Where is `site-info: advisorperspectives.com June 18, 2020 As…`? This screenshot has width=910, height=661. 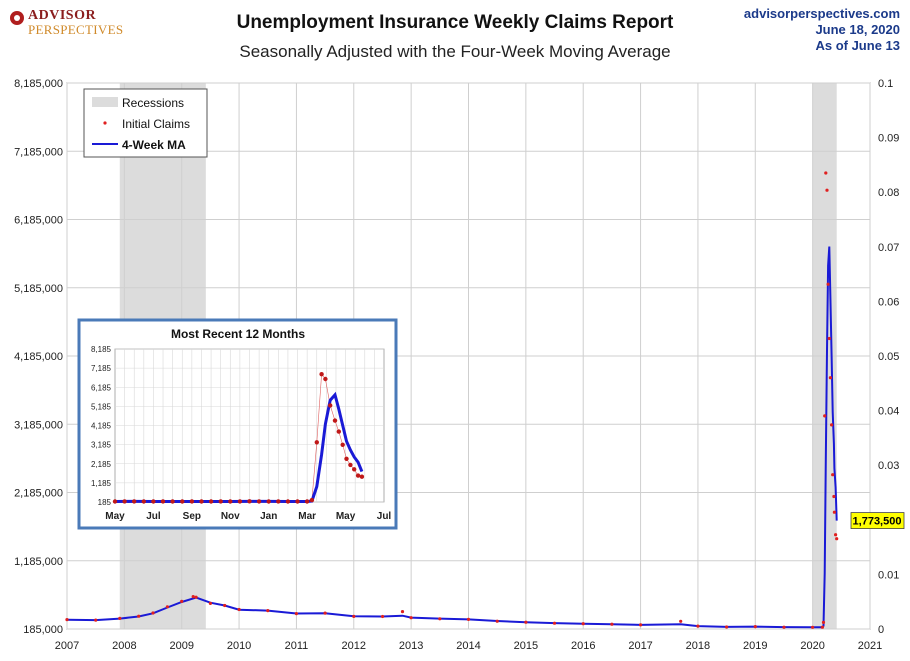 site-info: advisorperspectives.com June 18, 2020 As… is located at coordinates (822, 30).